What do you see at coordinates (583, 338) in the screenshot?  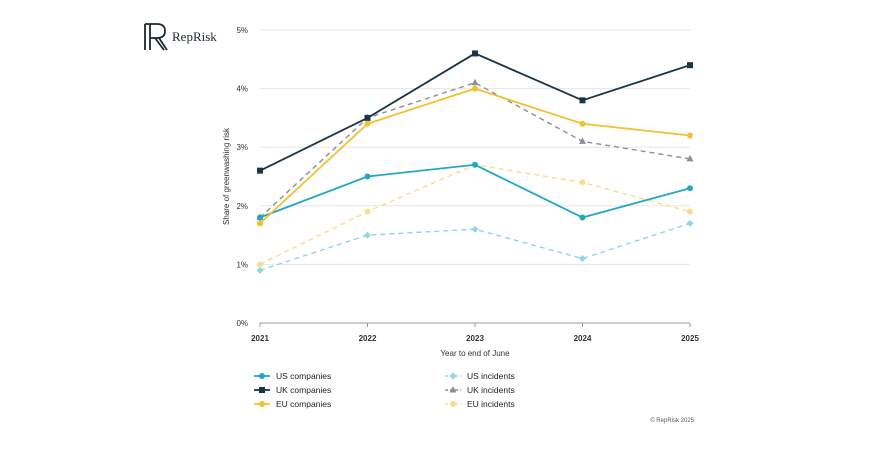 I see `x-tick-label: 2024` at bounding box center [583, 338].